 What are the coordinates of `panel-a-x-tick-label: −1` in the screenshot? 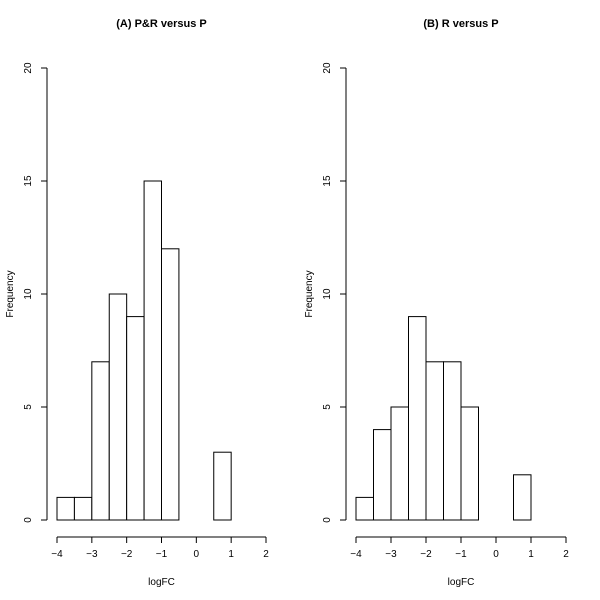 It's located at (162, 554).